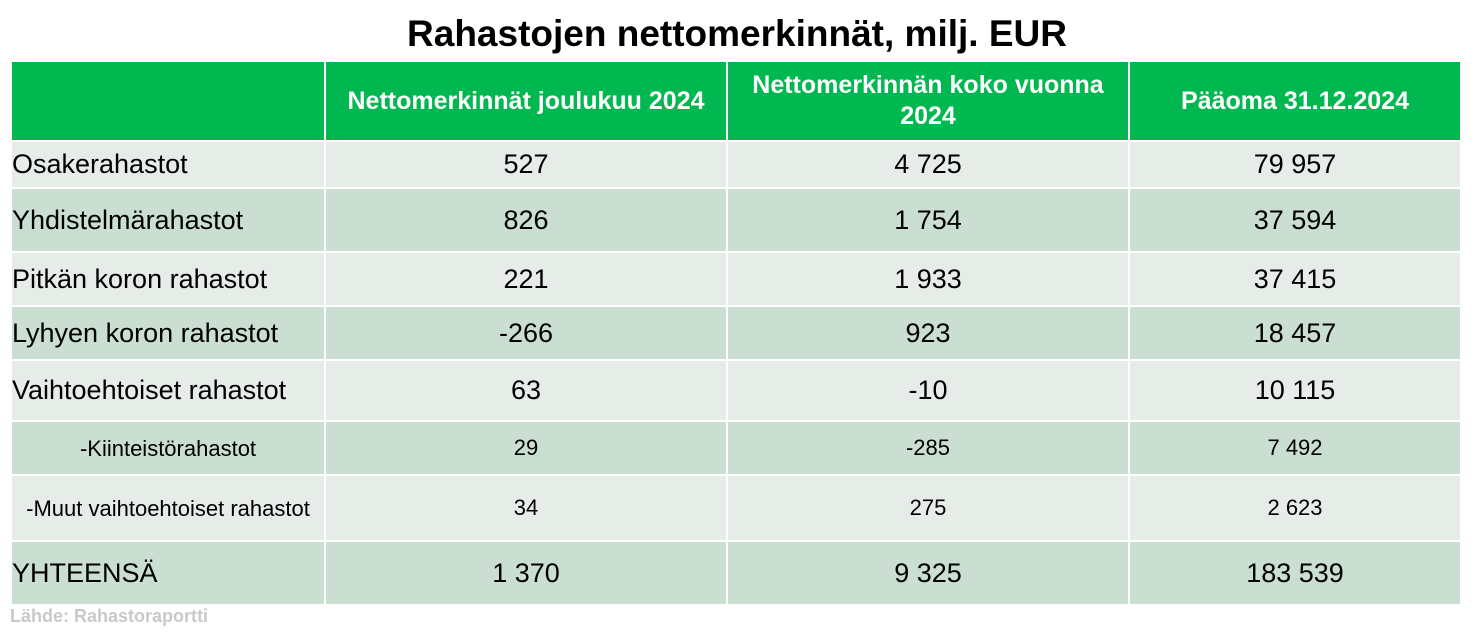 This screenshot has width=1474, height=642. I want to click on table-row: Lyhyen koron rahastot -266 923 18 457, so click(736, 333).